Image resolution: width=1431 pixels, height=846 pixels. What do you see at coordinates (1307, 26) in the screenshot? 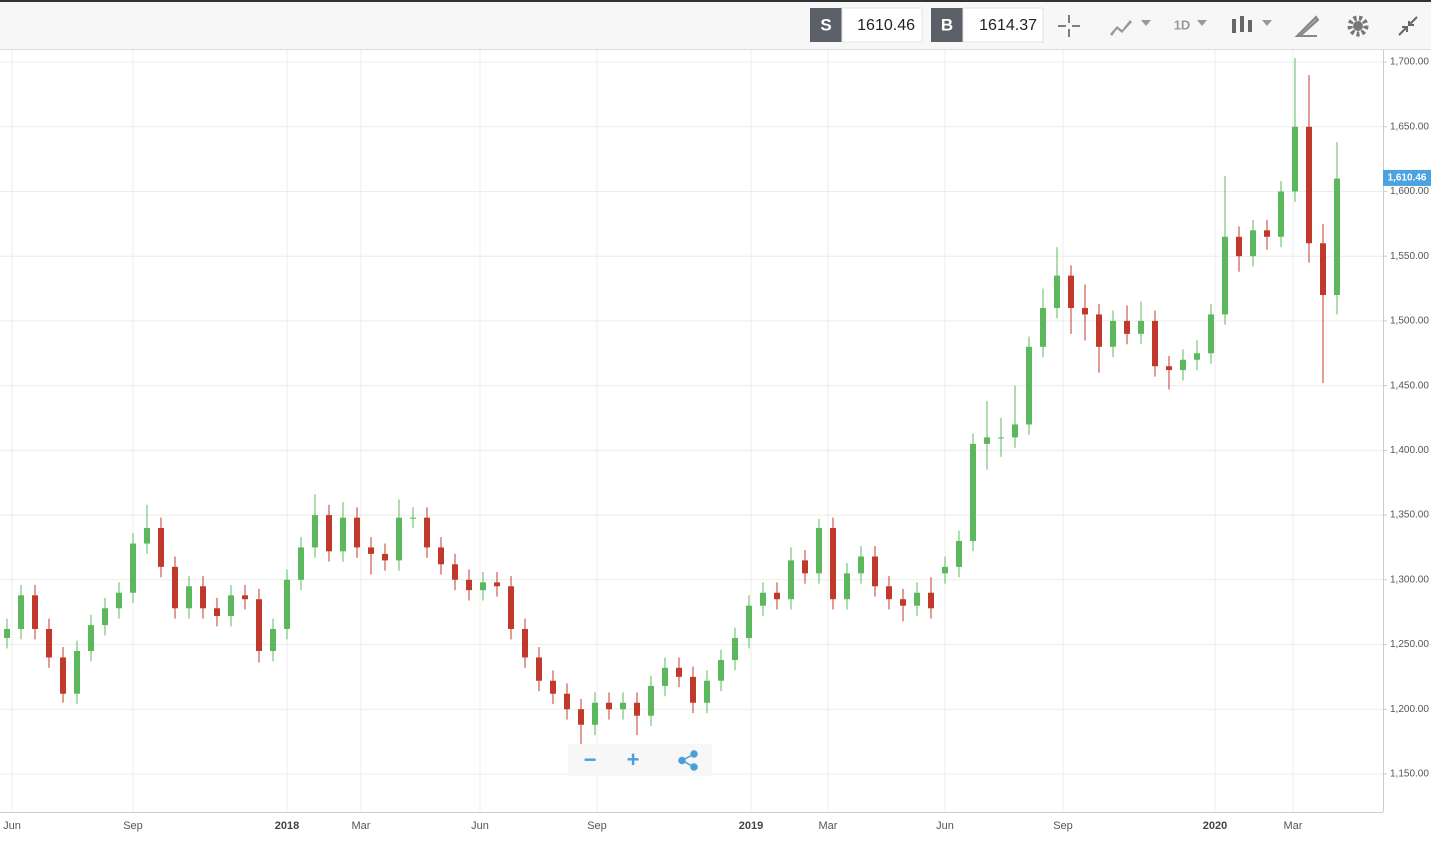
I see `draw-icon` at bounding box center [1307, 26].